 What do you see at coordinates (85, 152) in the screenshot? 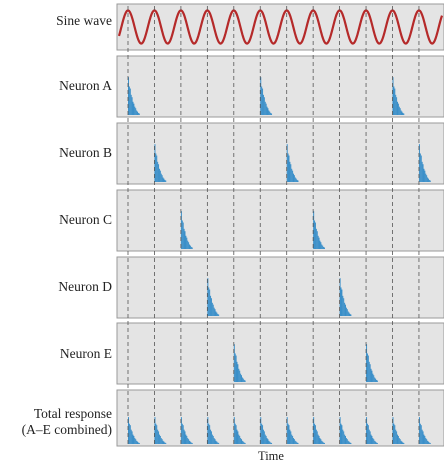
I see `label-neuron-b: Neuron B` at bounding box center [85, 152].